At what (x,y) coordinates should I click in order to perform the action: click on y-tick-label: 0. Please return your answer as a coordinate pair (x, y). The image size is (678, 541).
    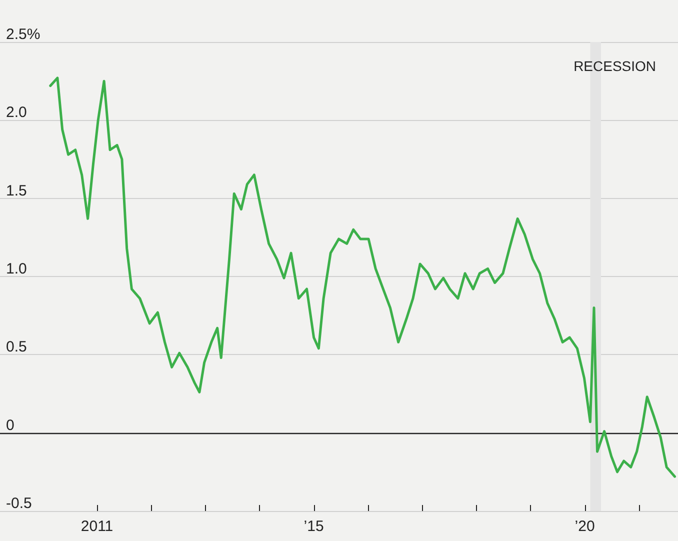
    Looking at the image, I should click on (10, 425).